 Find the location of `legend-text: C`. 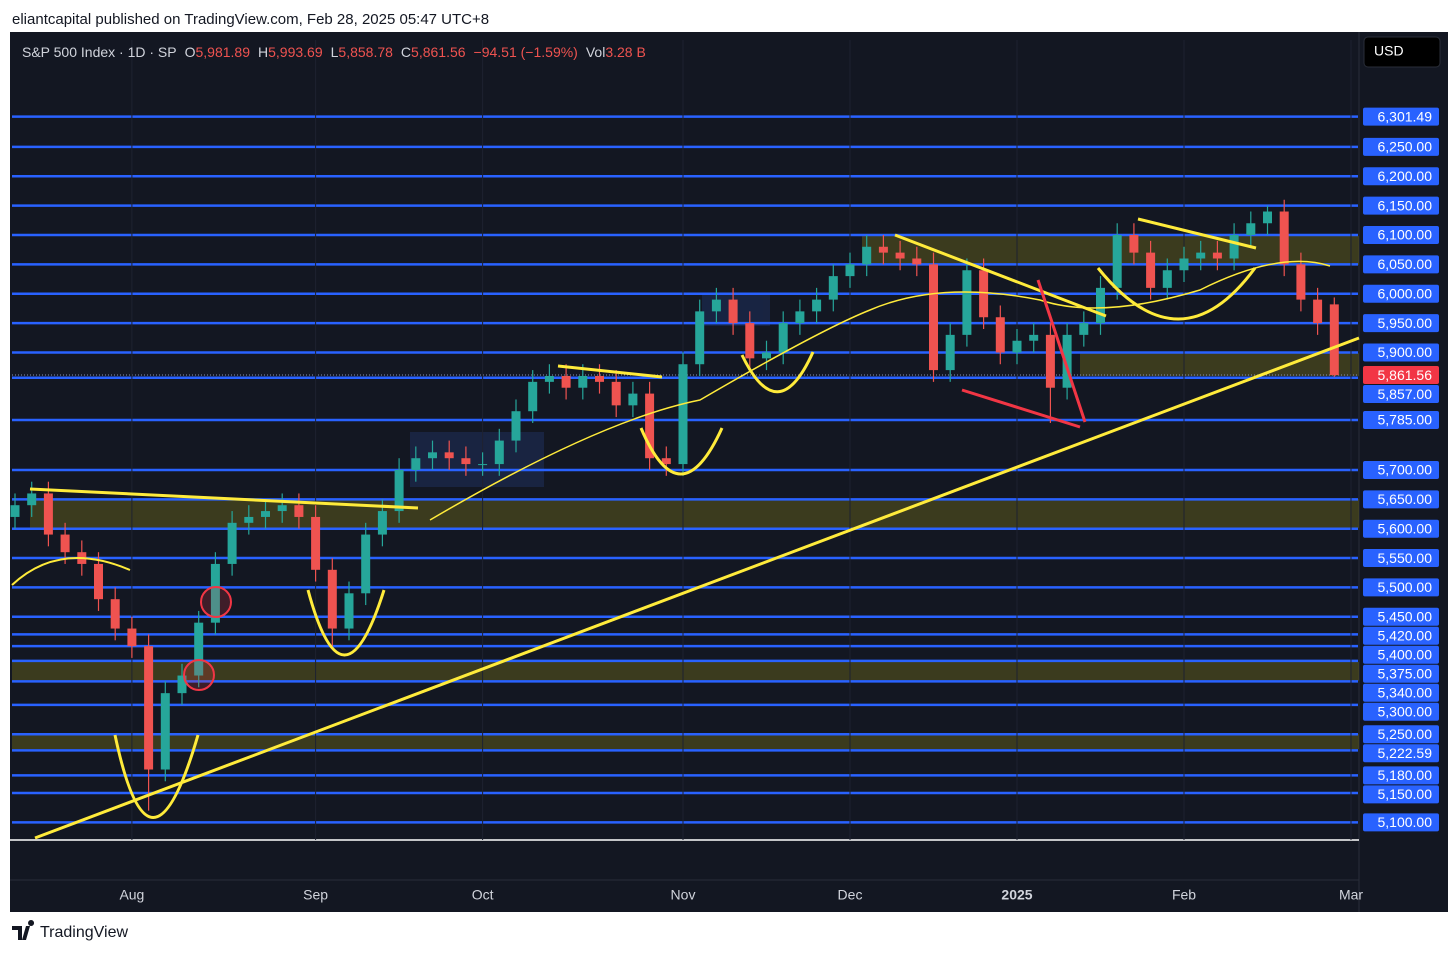

legend-text: C is located at coordinates (406, 52).